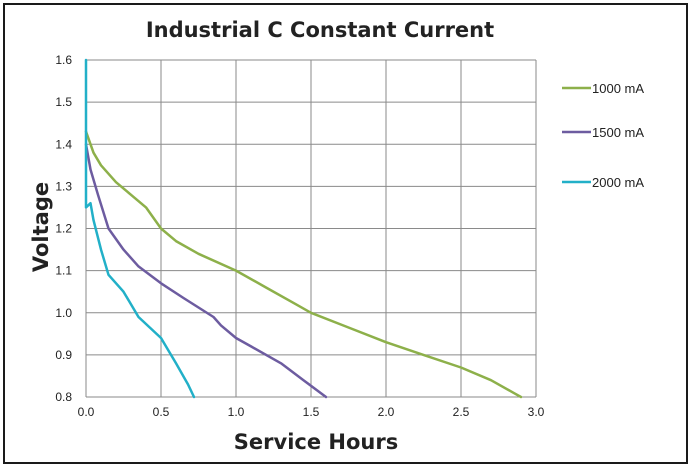  I want to click on y-tick-label: 1.3, so click(63, 186).